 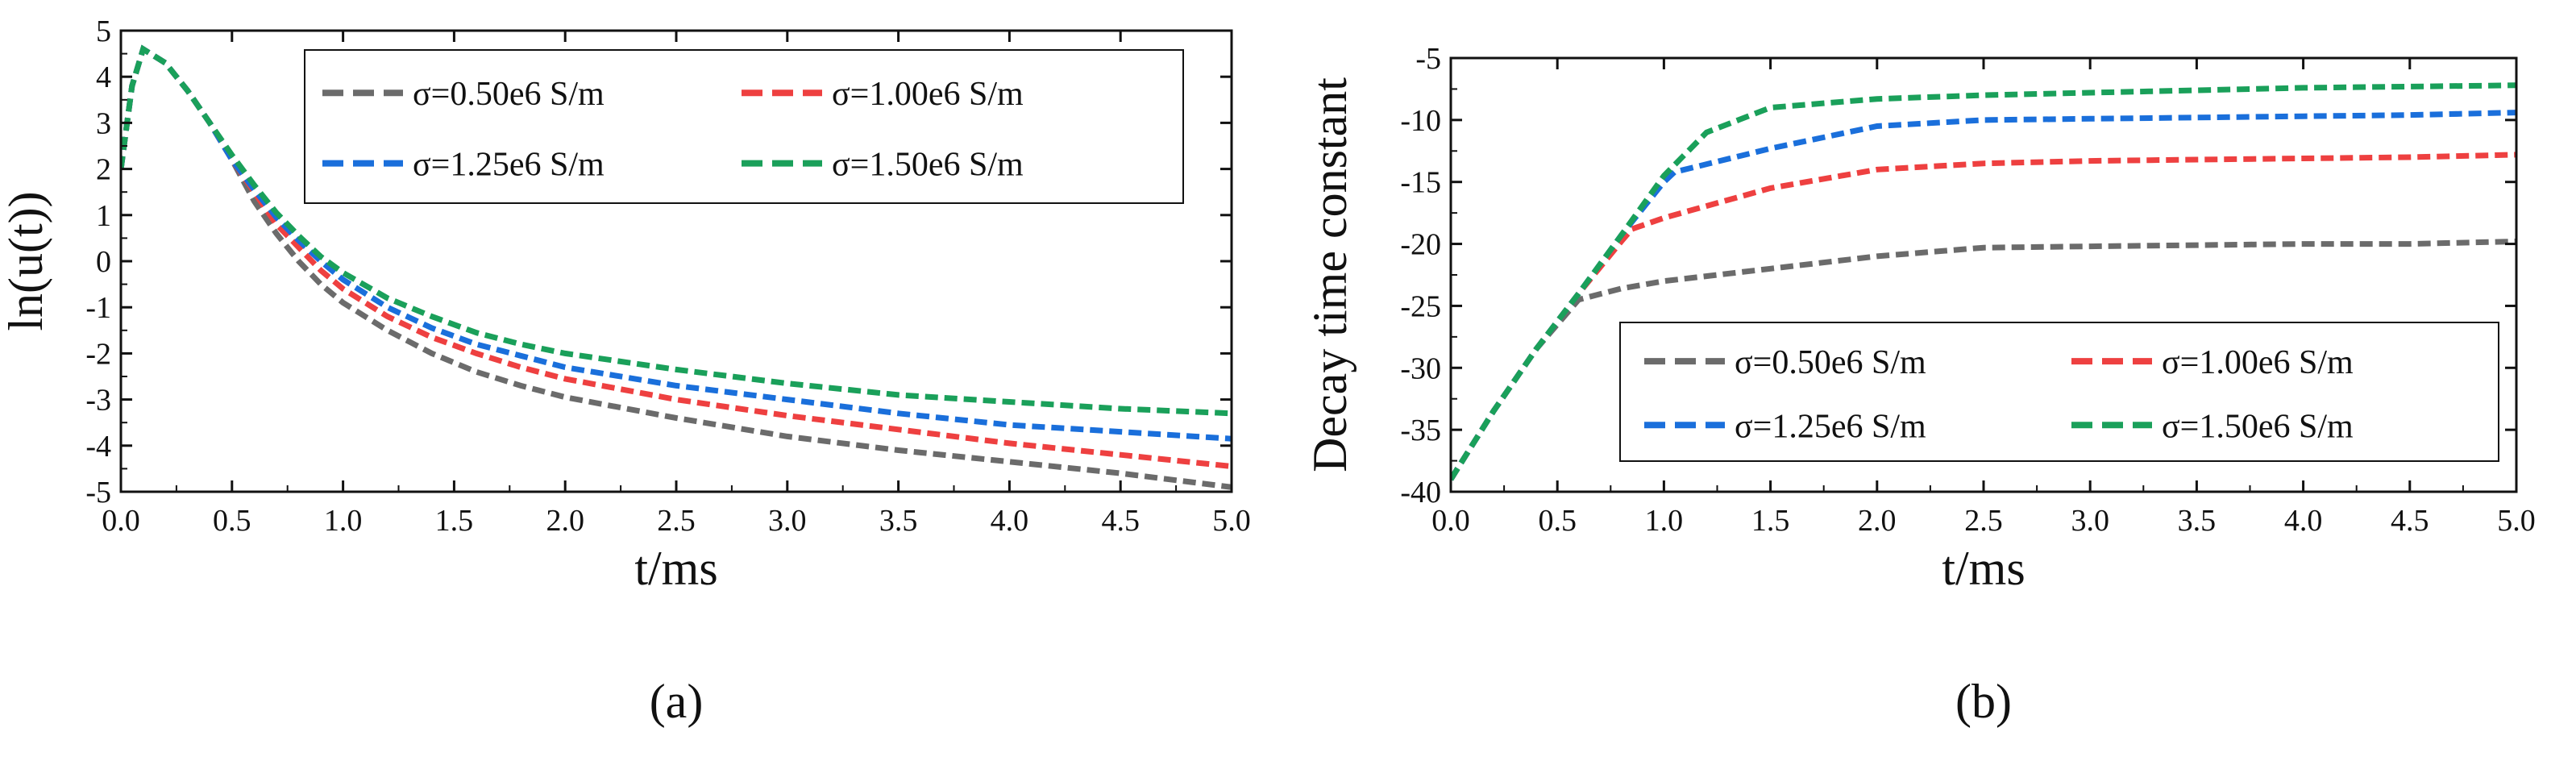 I want to click on y-tick-label: 5, so click(x=103, y=32).